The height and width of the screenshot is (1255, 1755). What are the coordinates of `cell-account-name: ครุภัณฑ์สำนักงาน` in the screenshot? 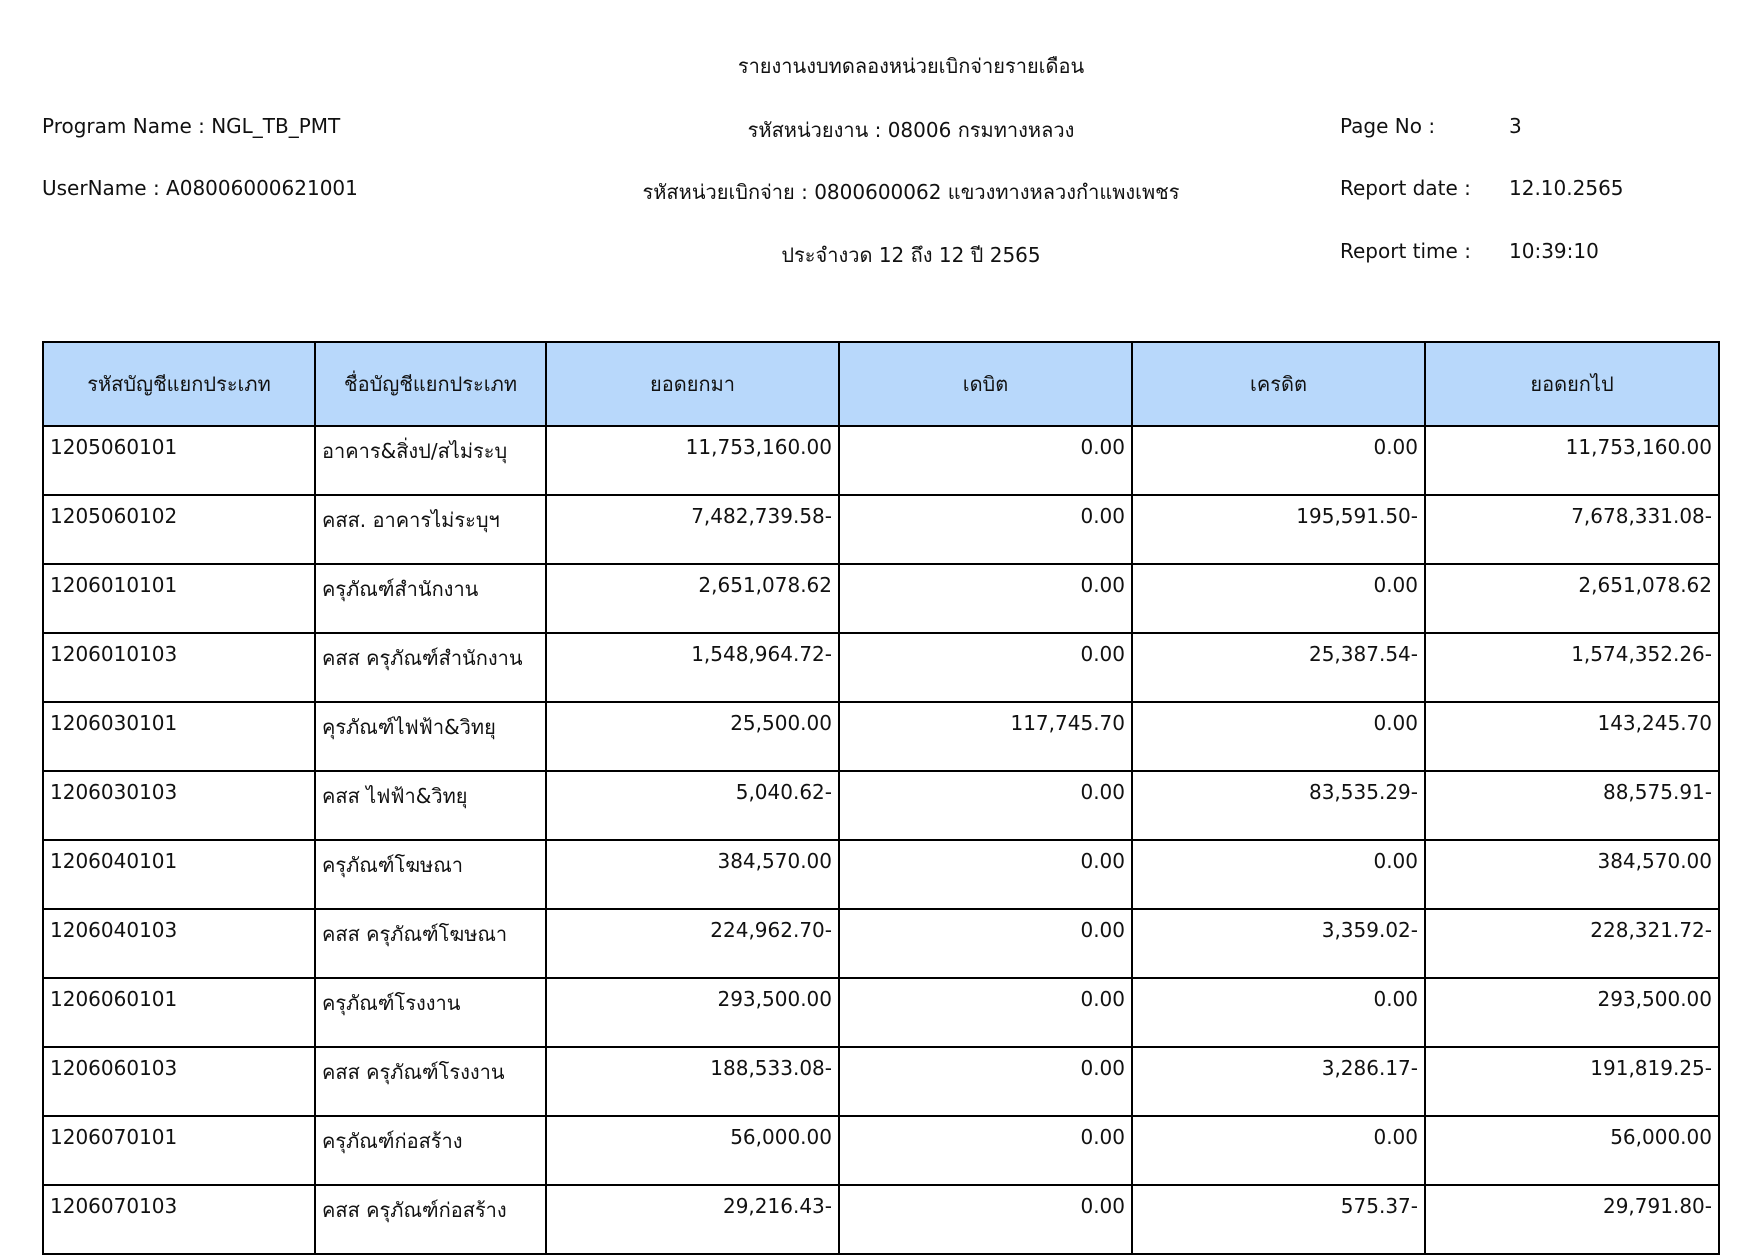 It's located at (430, 598).